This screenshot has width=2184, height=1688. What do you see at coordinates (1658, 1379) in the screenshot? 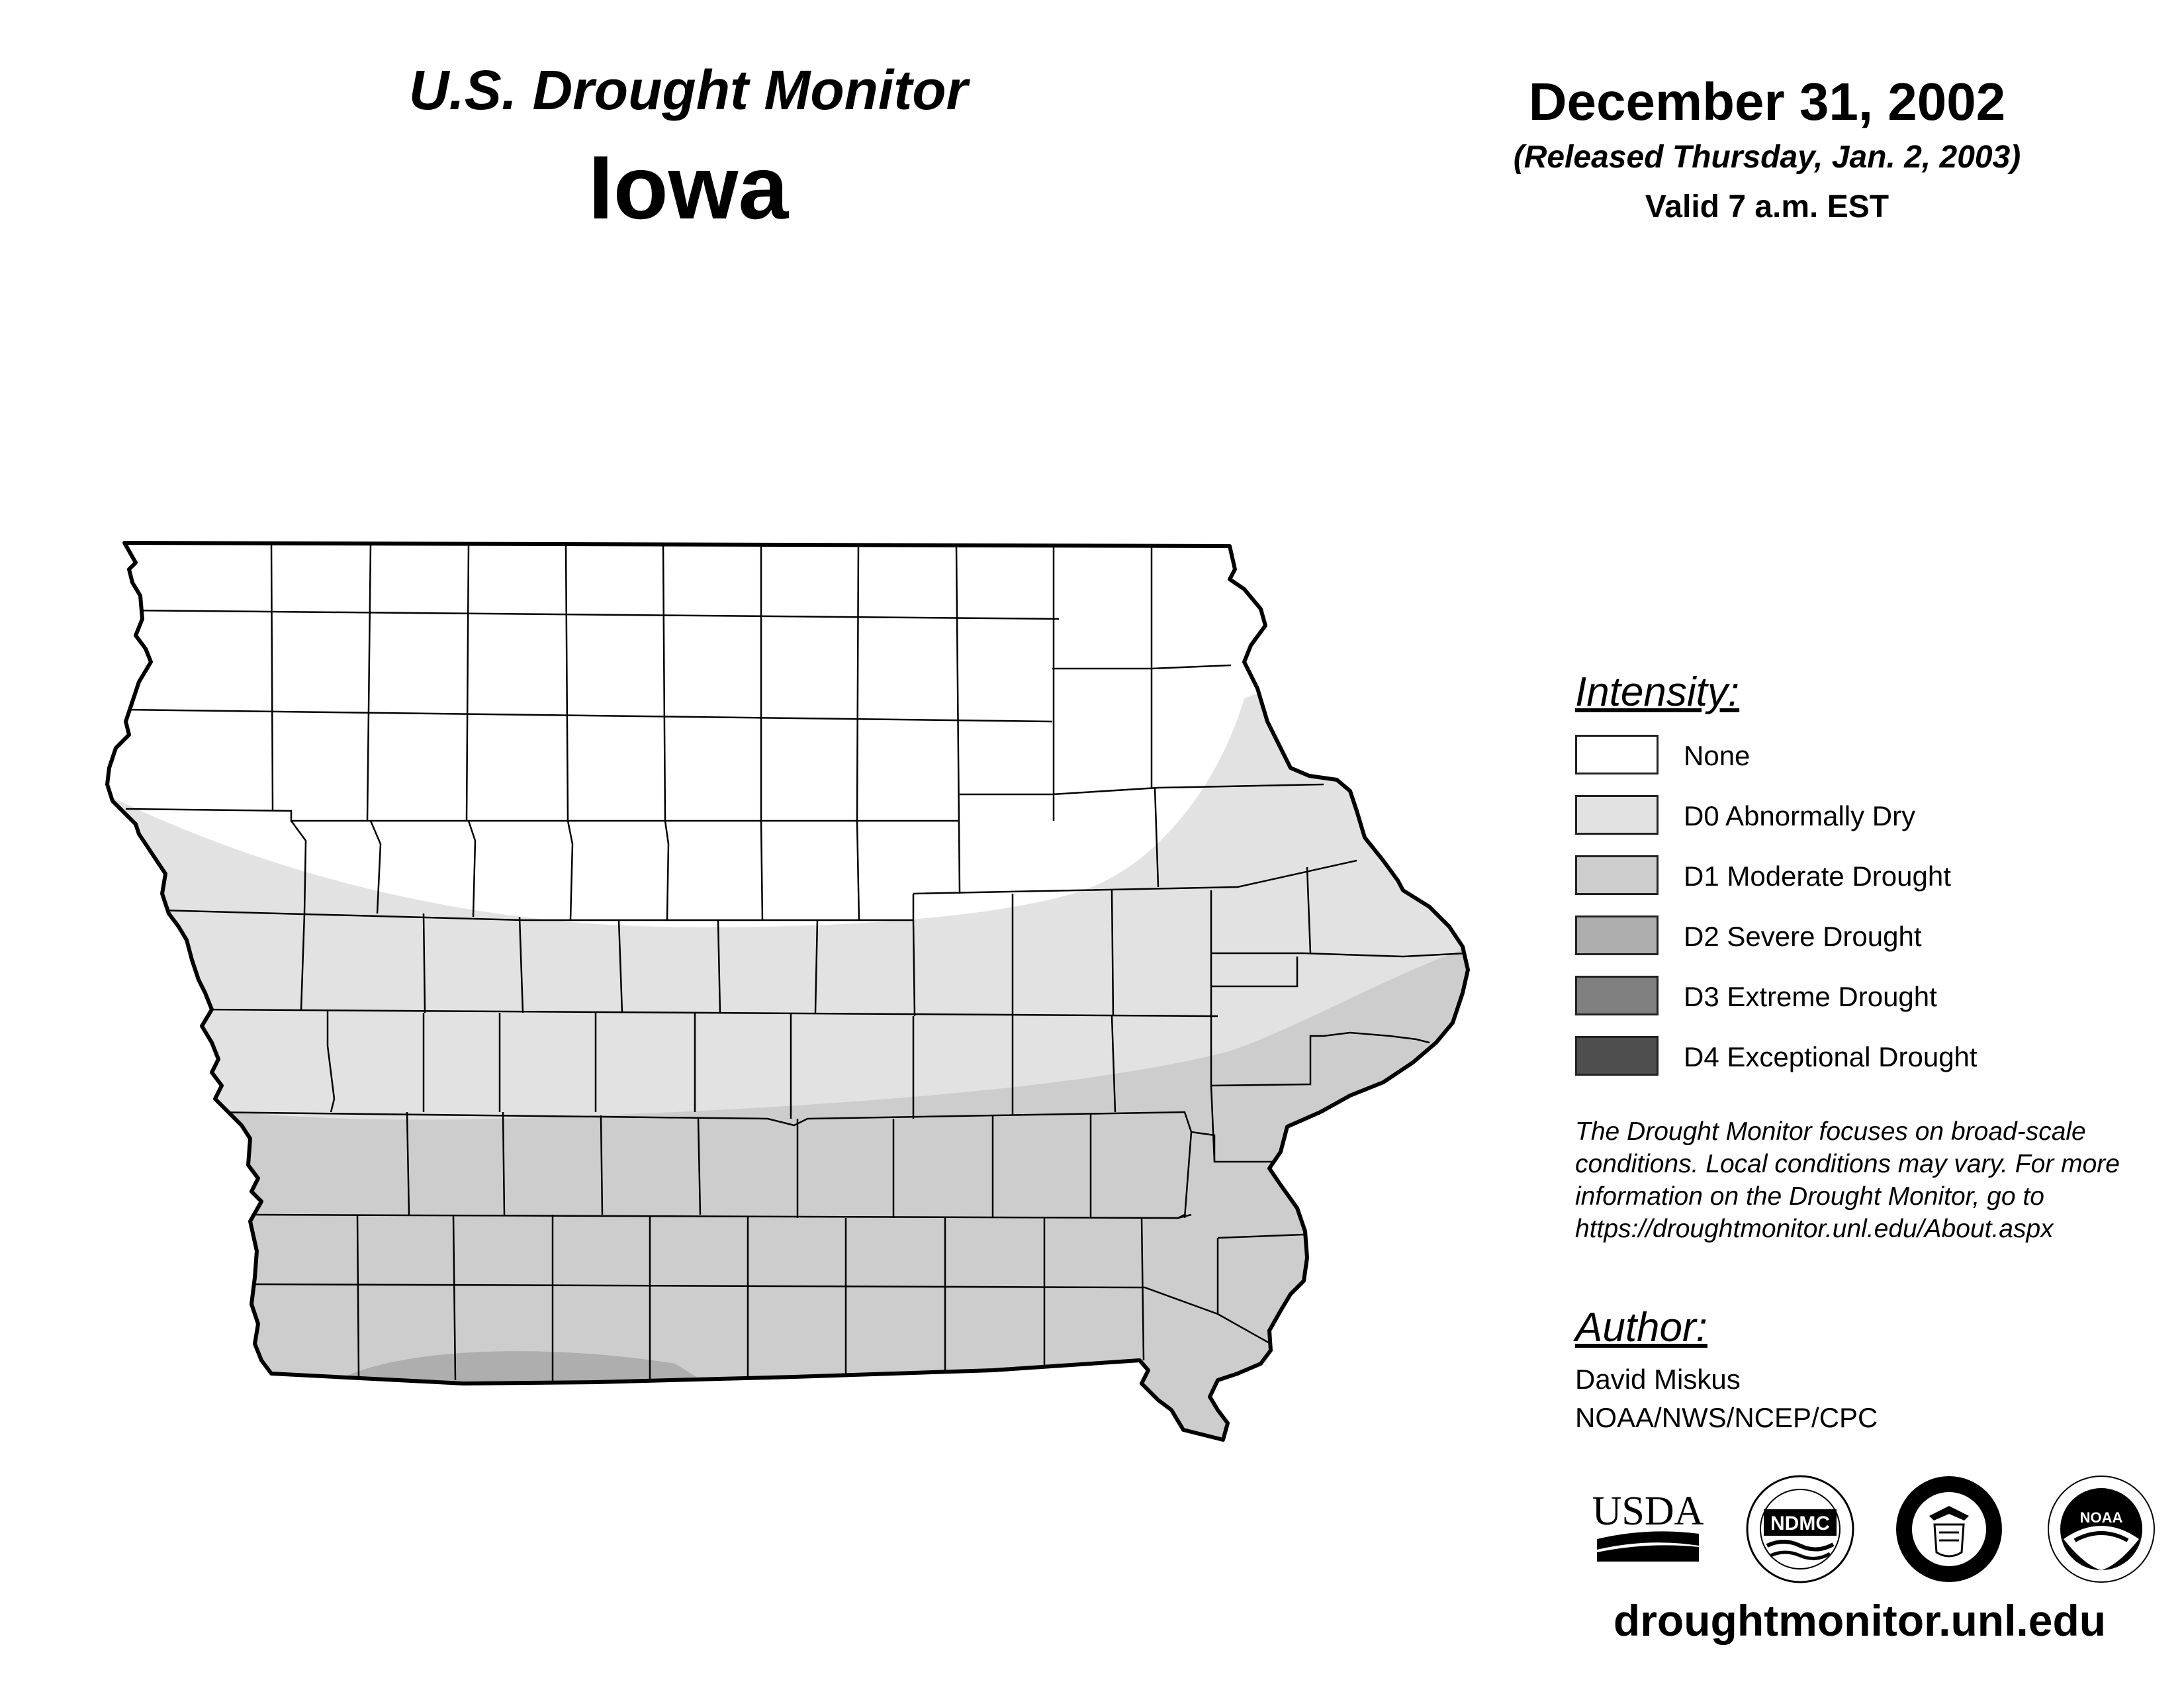
I see `author-name: David Miskus` at bounding box center [1658, 1379].